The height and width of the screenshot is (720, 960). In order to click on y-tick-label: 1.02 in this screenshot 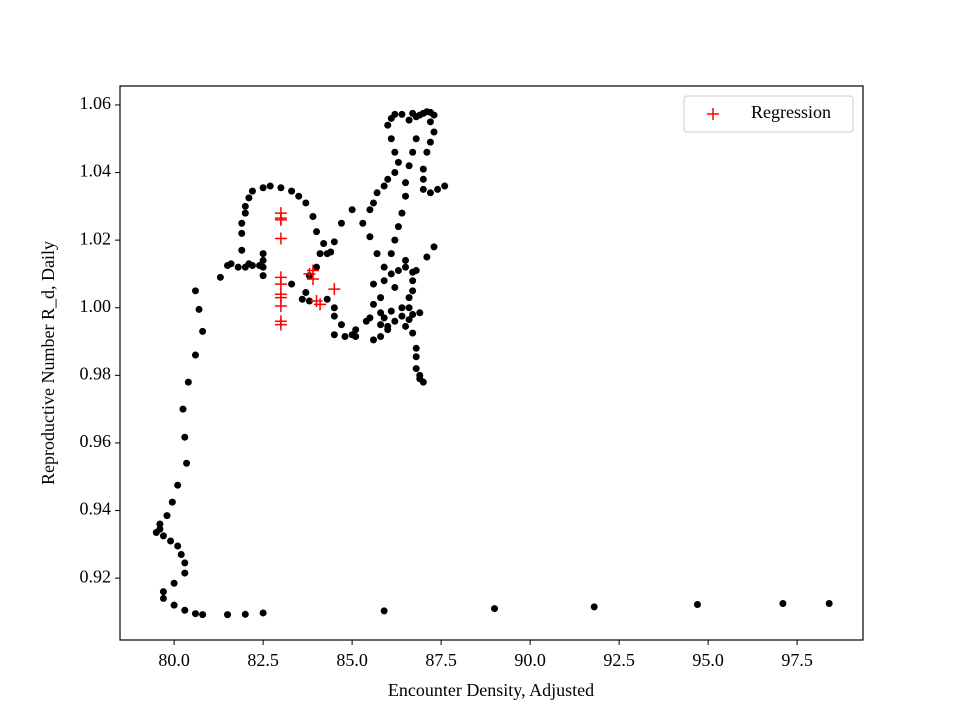, I will do `click(96, 238)`.